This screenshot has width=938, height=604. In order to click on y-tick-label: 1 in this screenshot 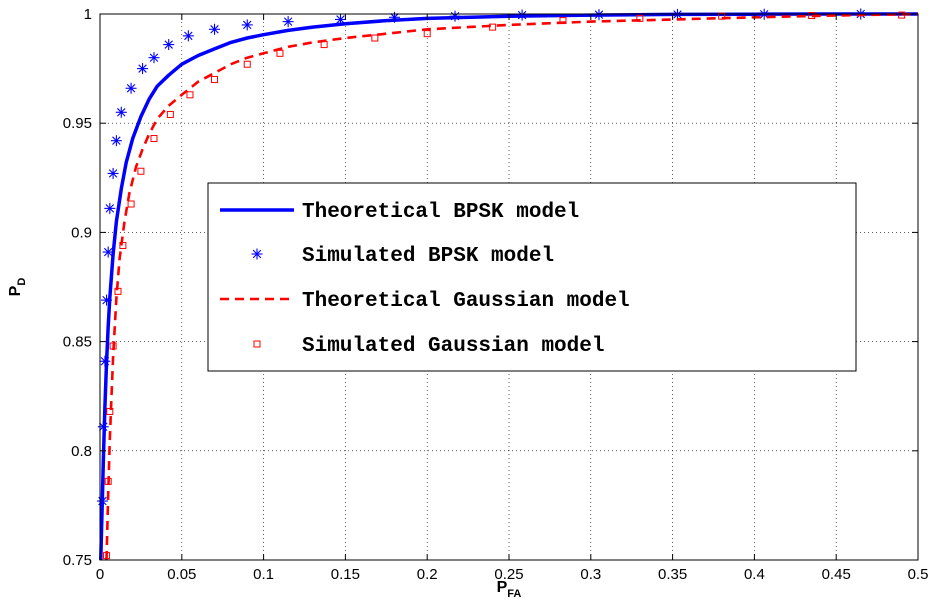, I will do `click(88, 14)`.